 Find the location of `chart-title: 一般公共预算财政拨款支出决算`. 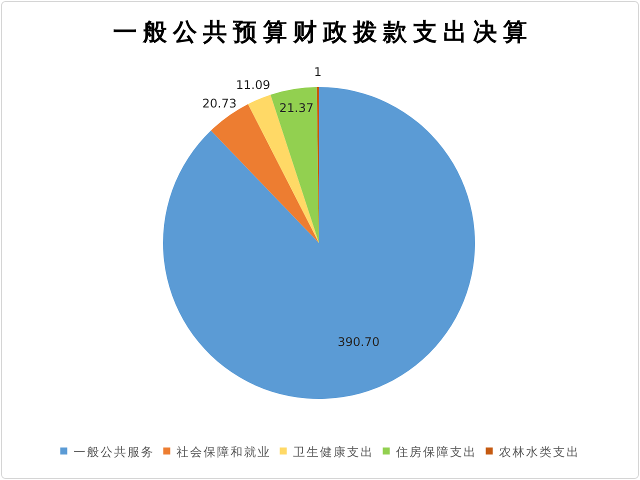

chart-title: 一般公共预算财政拨款支出决算 is located at coordinates (323, 32).